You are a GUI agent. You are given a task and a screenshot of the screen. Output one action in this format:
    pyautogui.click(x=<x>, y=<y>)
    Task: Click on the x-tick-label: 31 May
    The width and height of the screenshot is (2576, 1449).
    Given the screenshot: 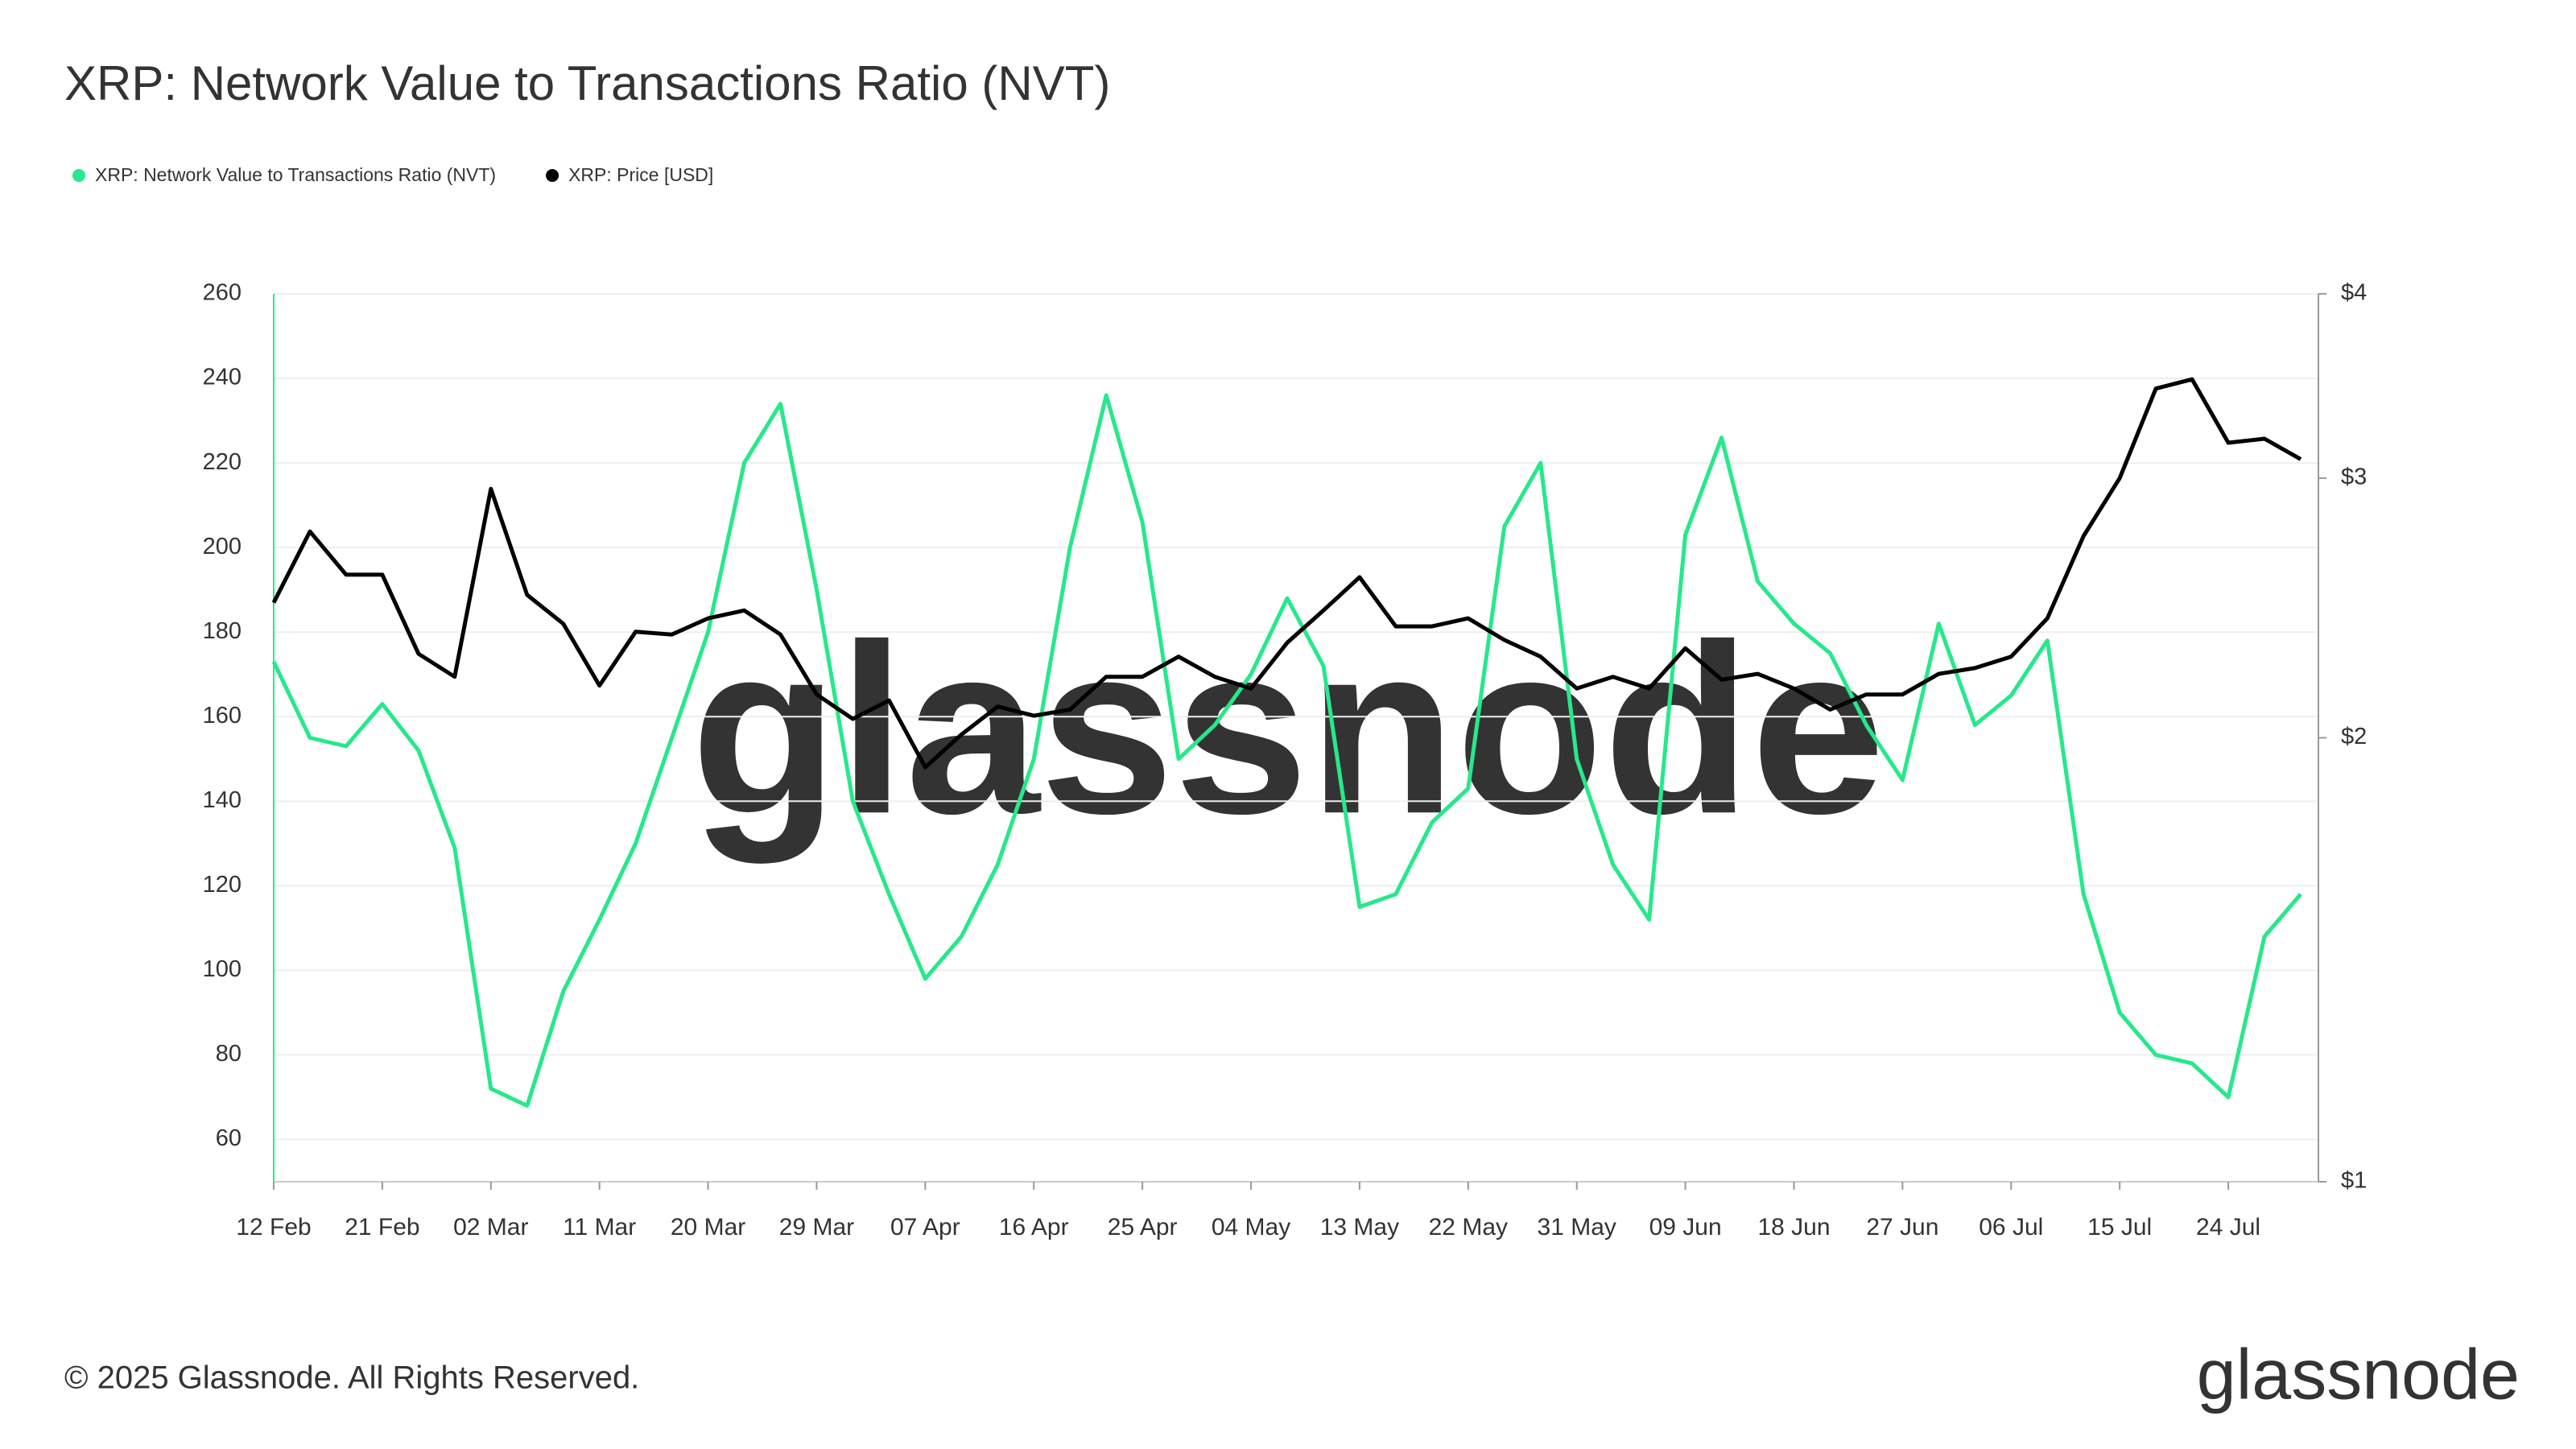 What is the action you would take?
    pyautogui.click(x=1577, y=1227)
    